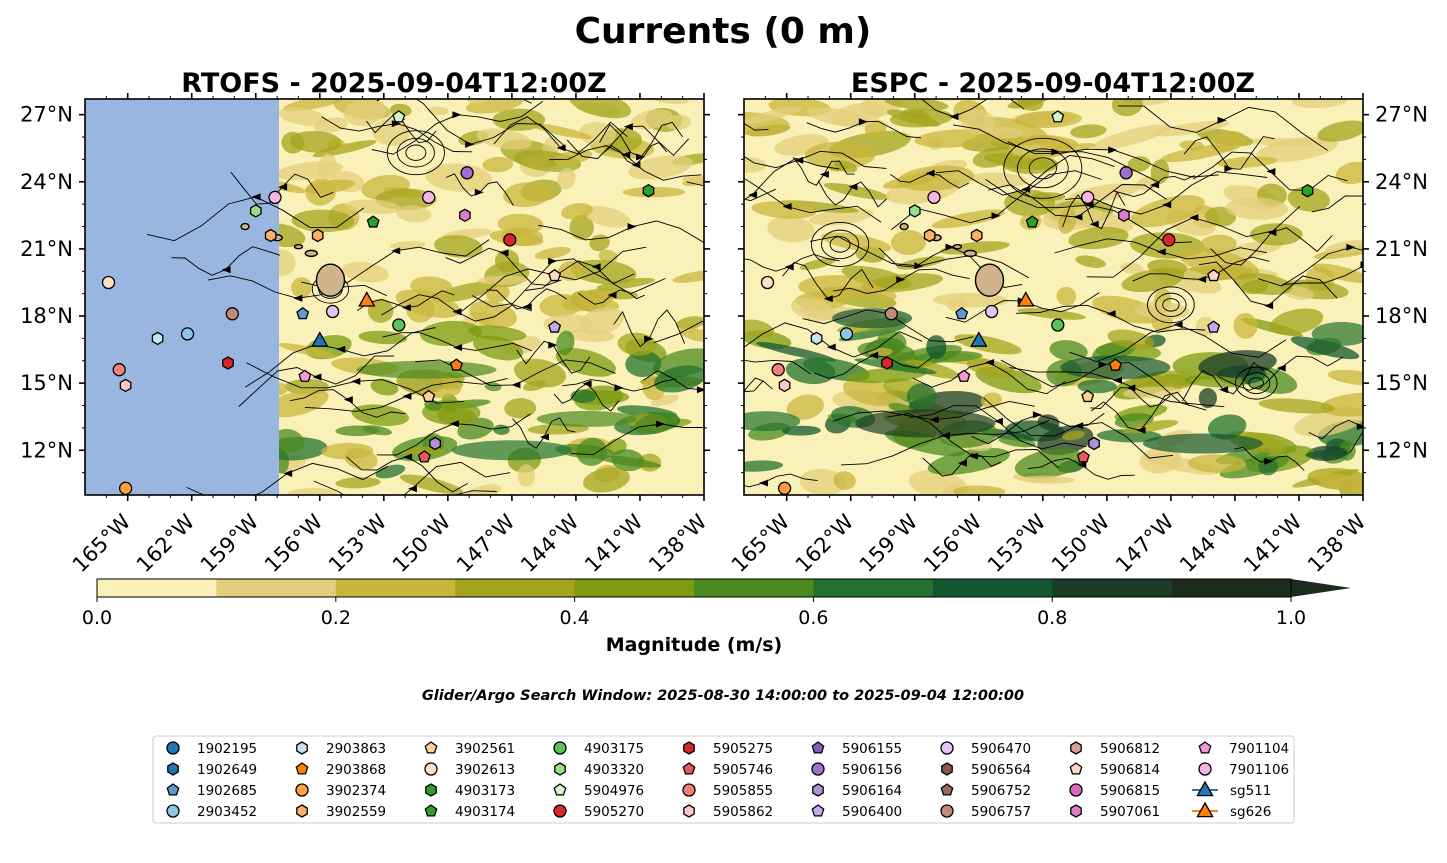  Describe the element at coordinates (1337, 543) in the screenshot. I see `x-tick-label: 138°W` at that location.